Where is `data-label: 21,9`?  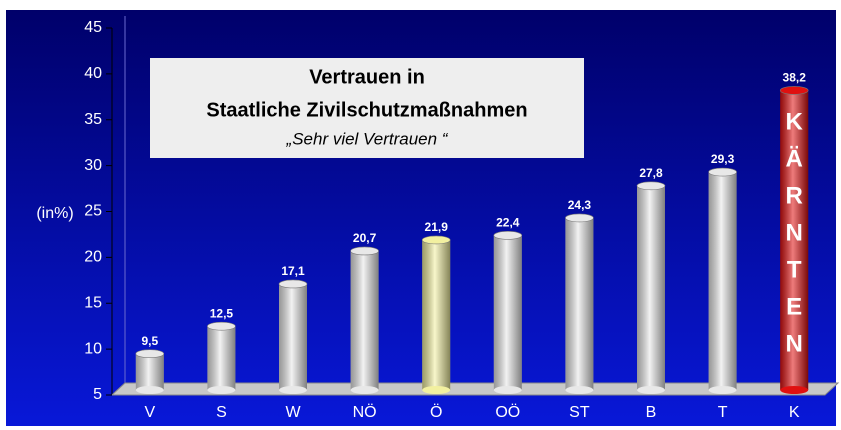 data-label: 21,9 is located at coordinates (437, 227).